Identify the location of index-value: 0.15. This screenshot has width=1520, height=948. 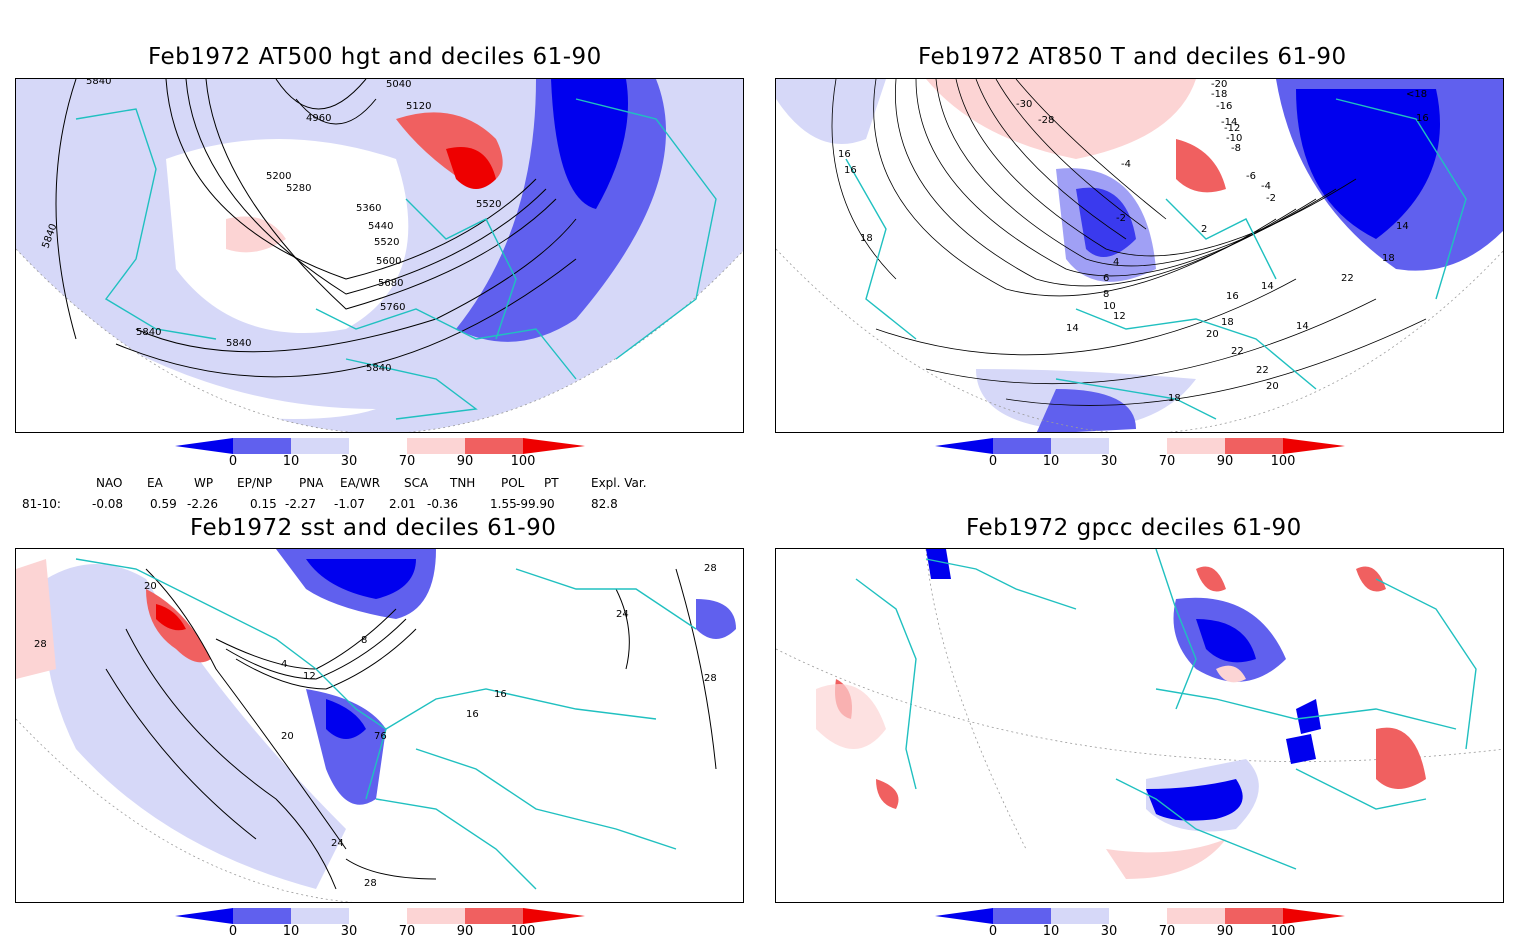
(263, 504).